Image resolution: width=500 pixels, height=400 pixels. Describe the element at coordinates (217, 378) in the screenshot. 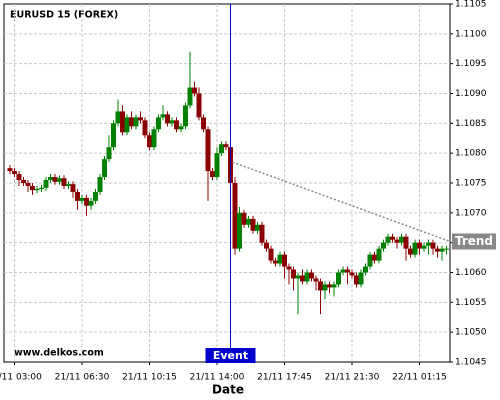

I see `x-tick-label: 21/11 14:00` at that location.